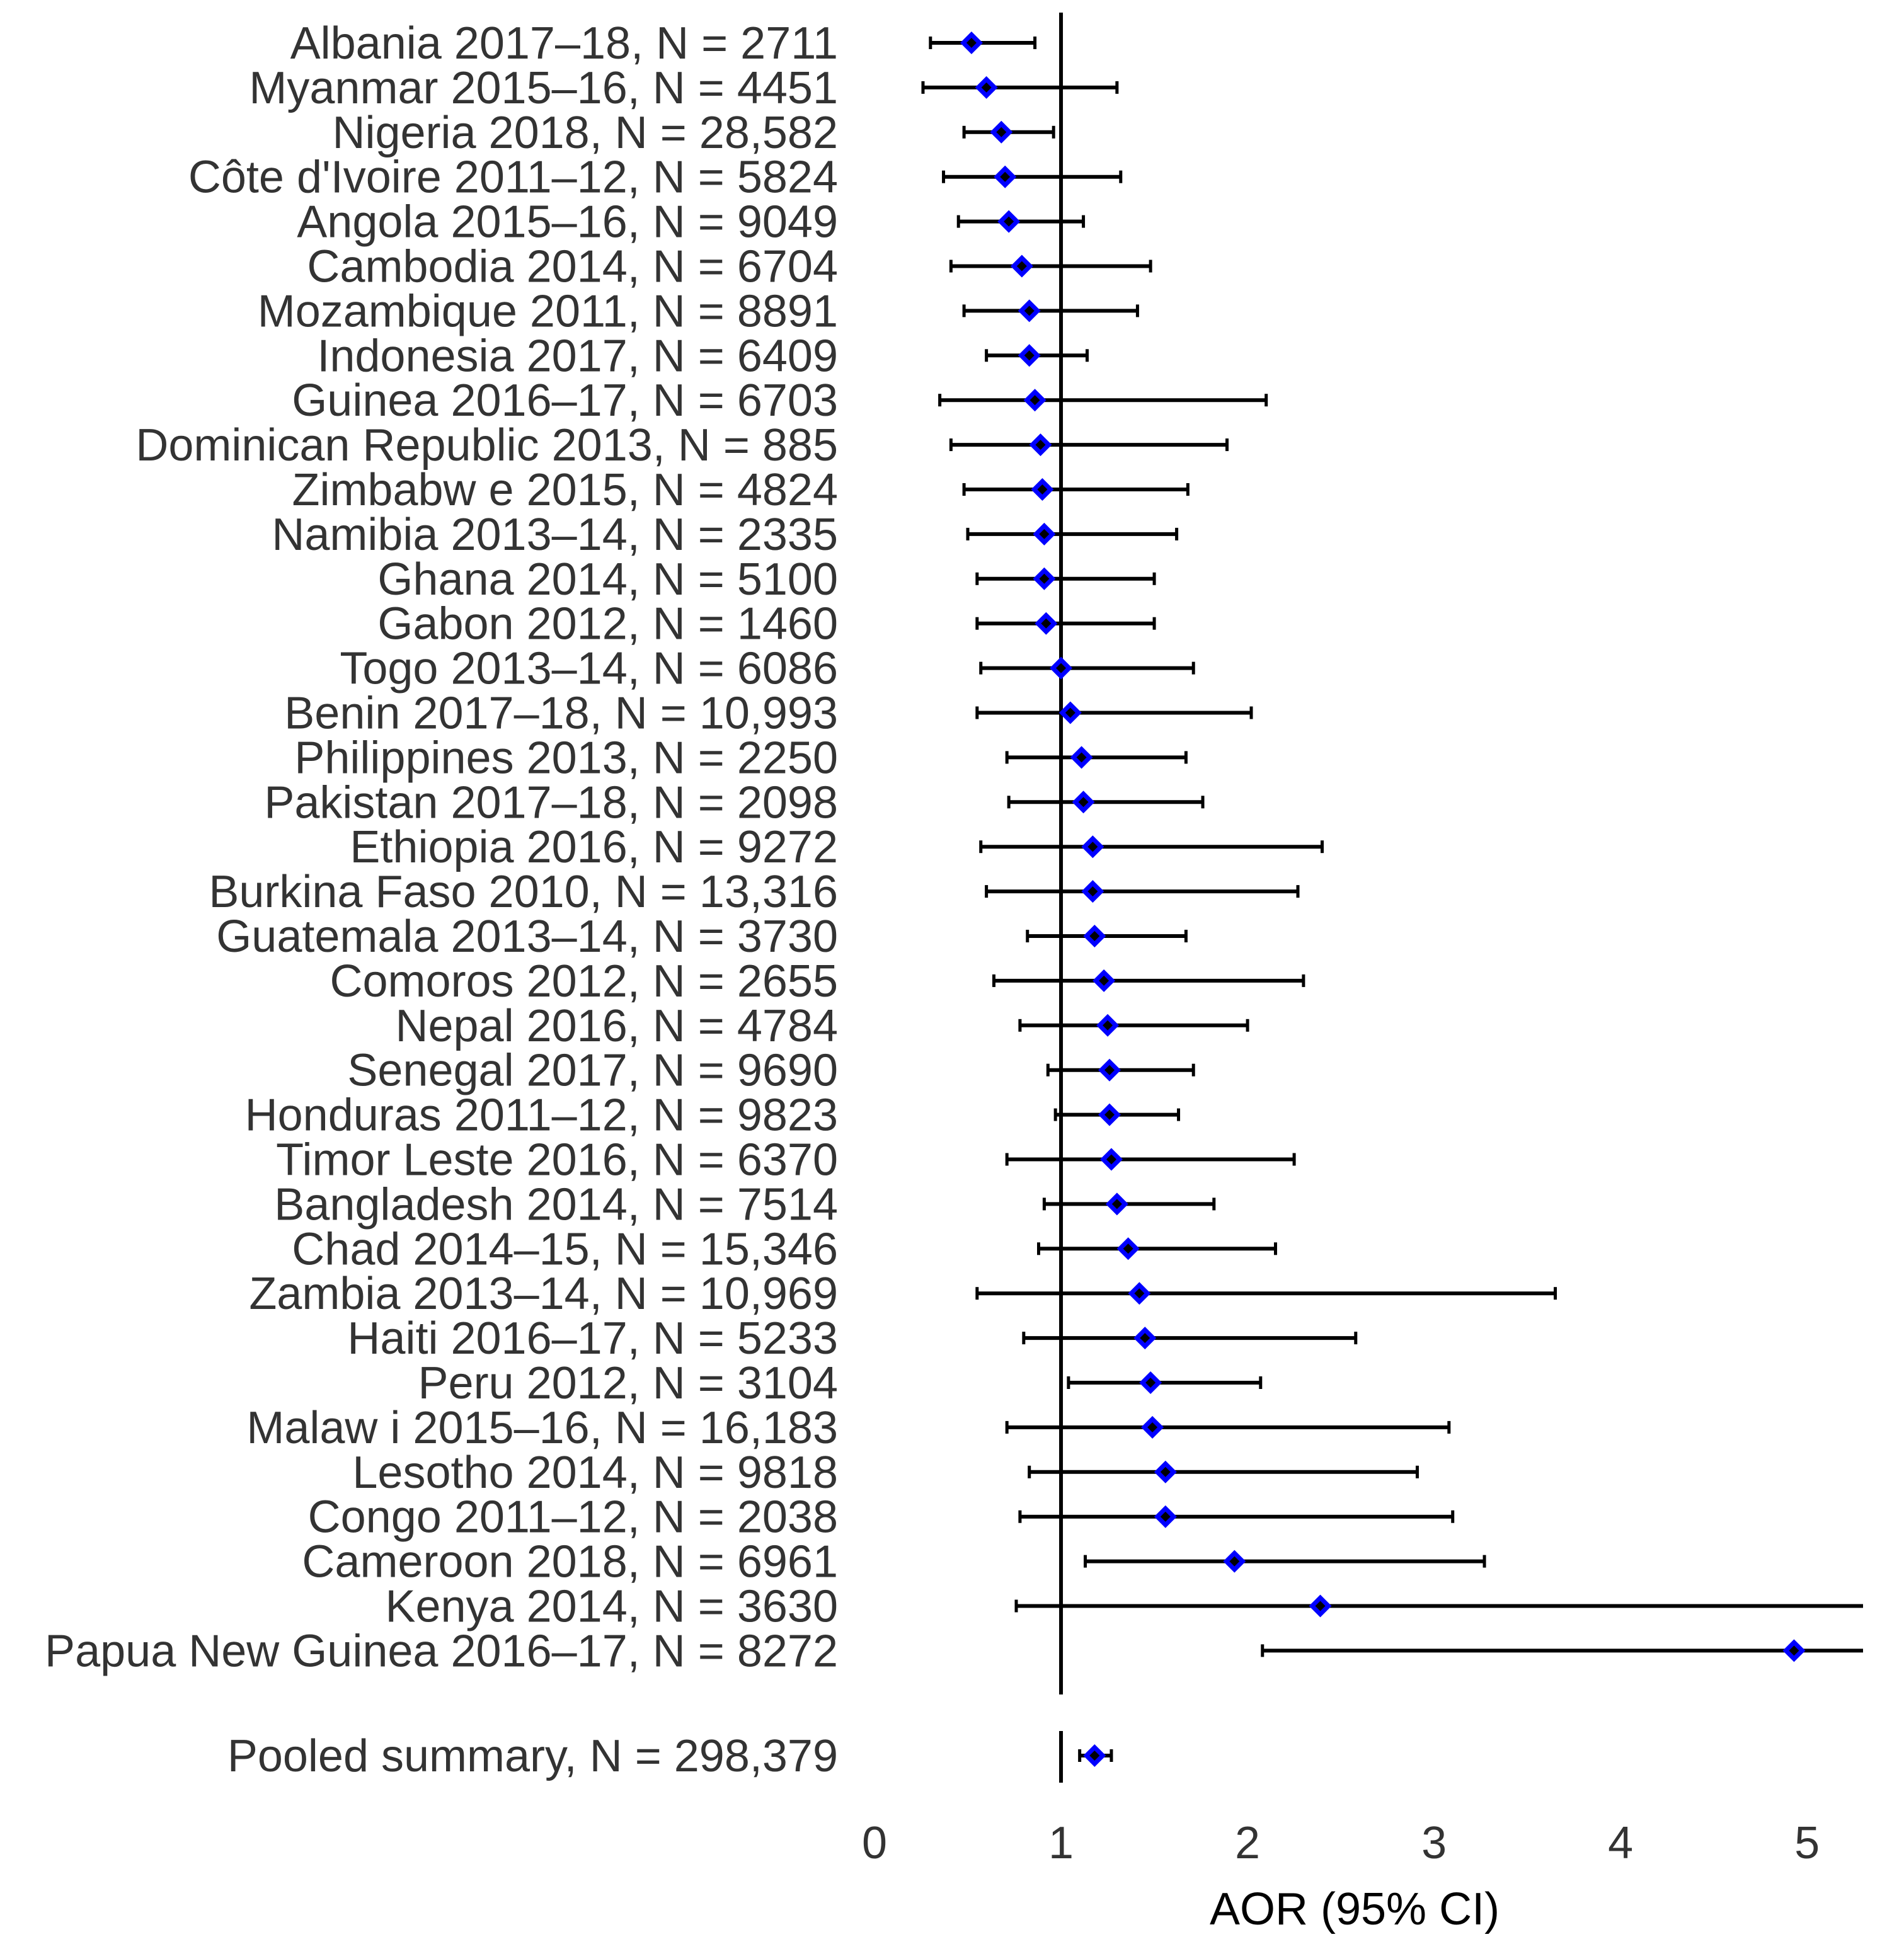 This screenshot has width=1904, height=1937. I want to click on pooled-row: Pooled summary, N = 298,379, so click(670, 1756).